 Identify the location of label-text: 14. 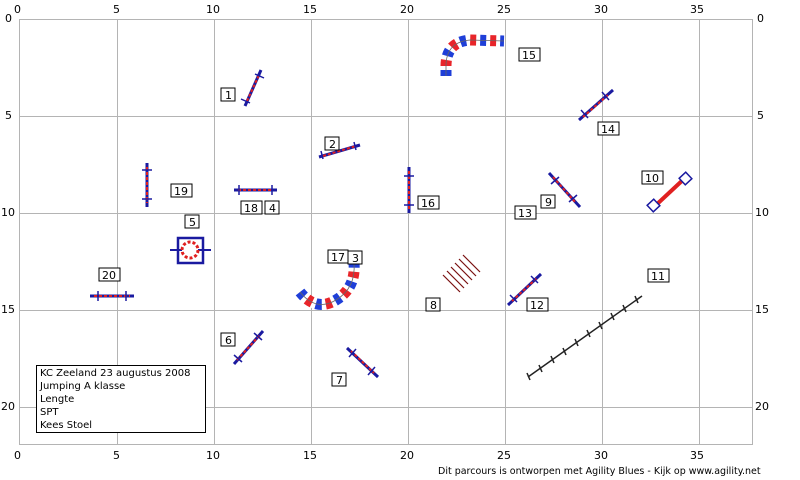
(608, 129).